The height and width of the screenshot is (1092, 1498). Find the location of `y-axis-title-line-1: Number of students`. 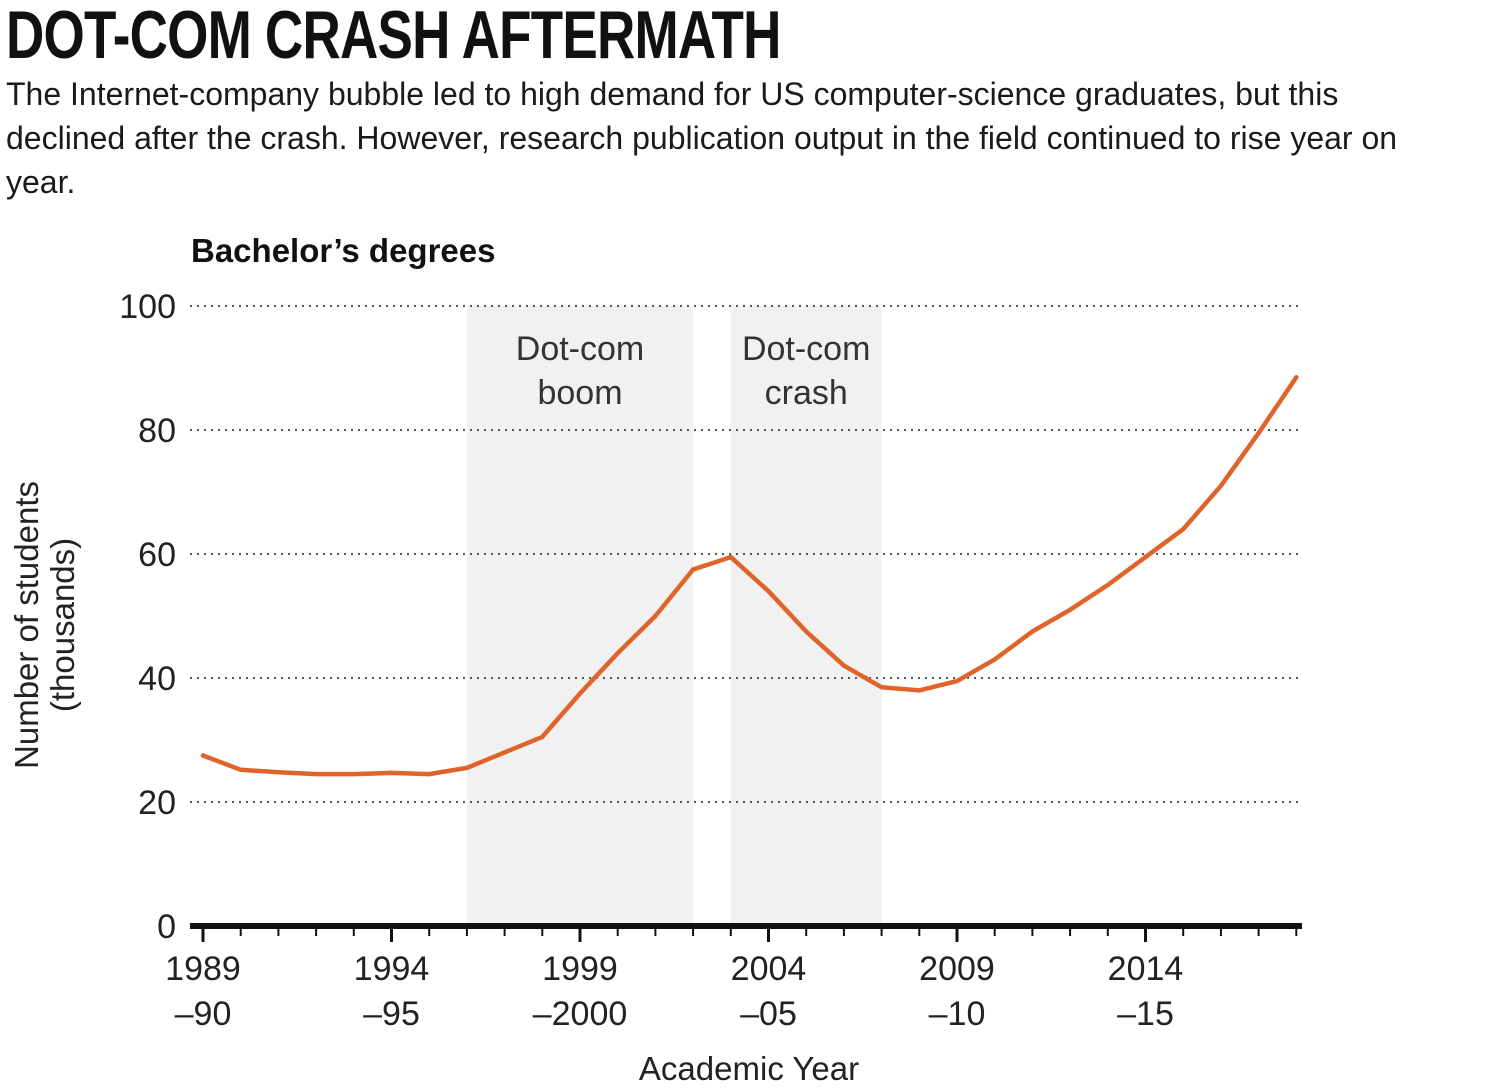

y-axis-title-line-1: Number of students is located at coordinates (26, 625).